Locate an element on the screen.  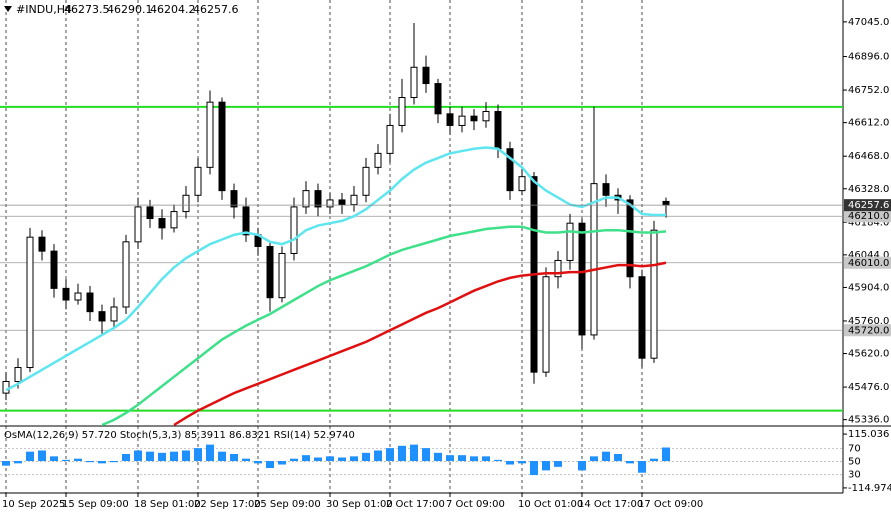
header-close: 46257.6 is located at coordinates (216, 9).